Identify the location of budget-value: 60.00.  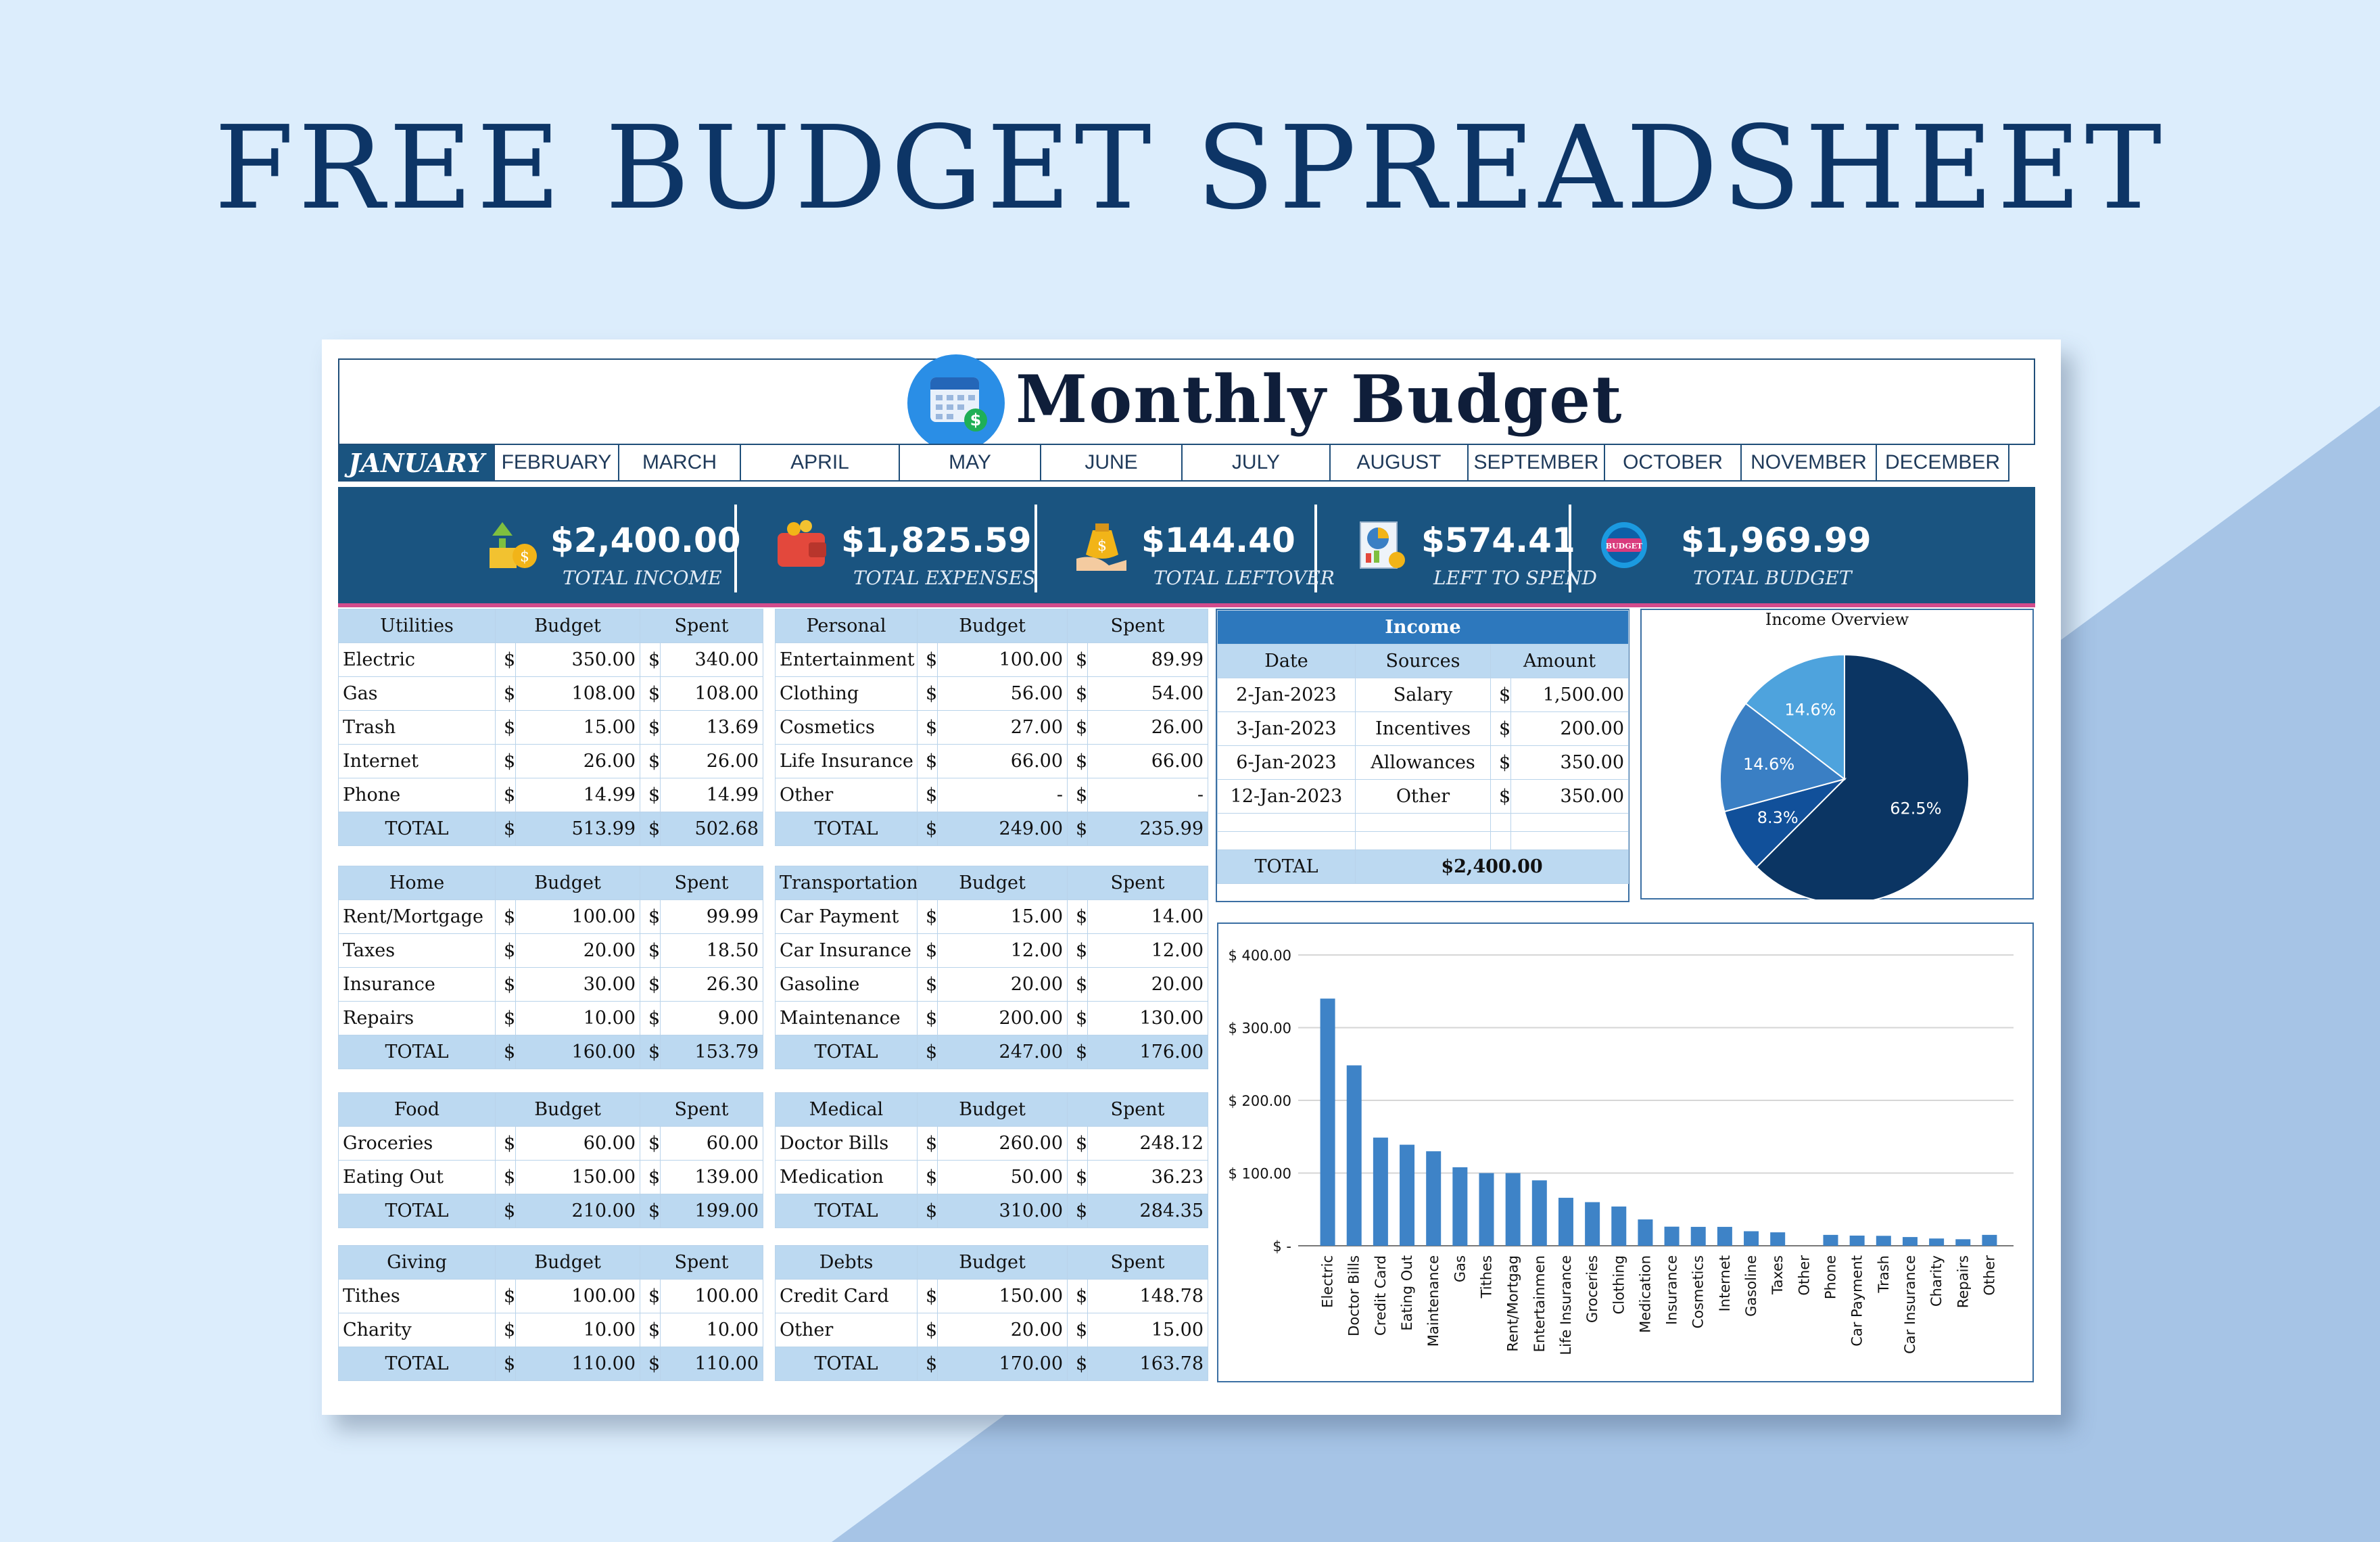
(578, 1143).